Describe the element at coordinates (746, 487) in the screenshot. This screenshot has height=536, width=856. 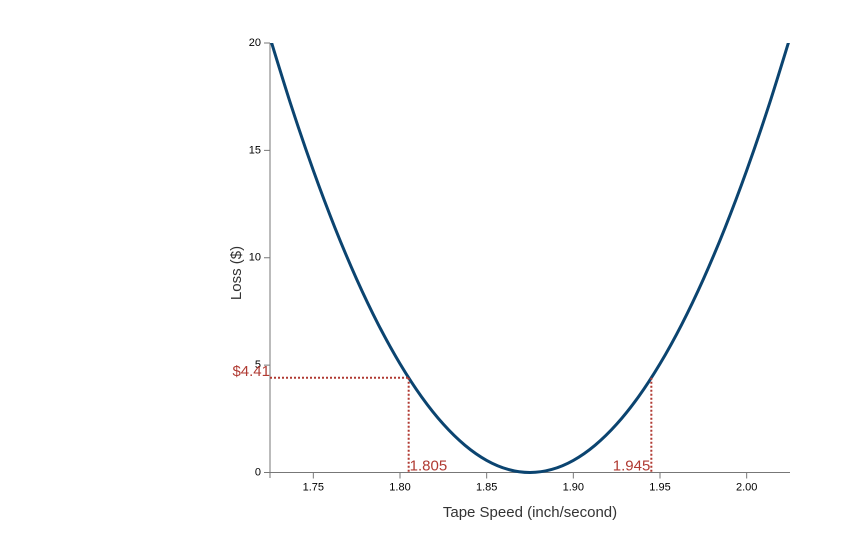
I see `x-tick-label: 2.00` at that location.